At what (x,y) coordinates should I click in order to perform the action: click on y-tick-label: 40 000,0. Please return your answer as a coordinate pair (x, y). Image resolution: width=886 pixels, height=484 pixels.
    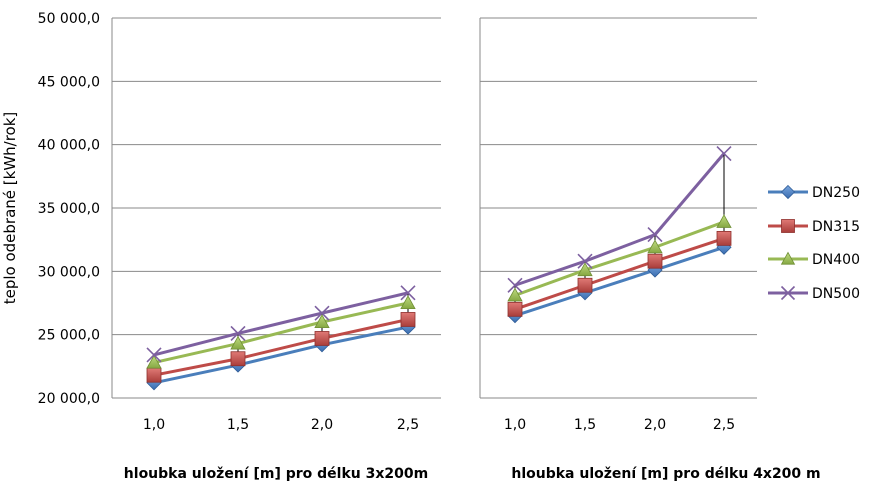
    Looking at the image, I should click on (69, 146).